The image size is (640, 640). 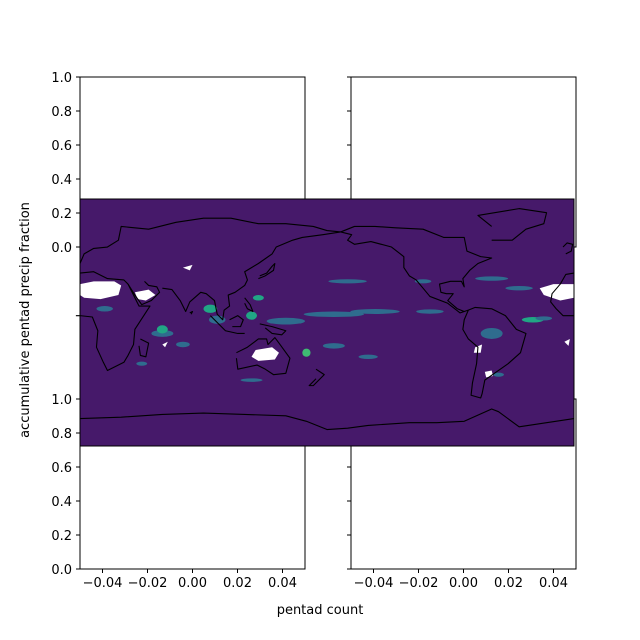 What do you see at coordinates (320, 610) in the screenshot?
I see `x-axis-label: pentad count` at bounding box center [320, 610].